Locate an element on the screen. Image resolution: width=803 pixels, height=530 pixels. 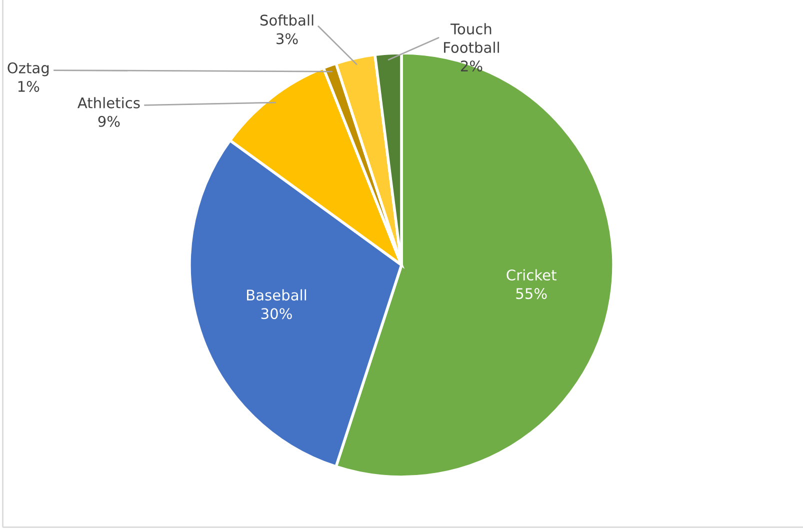
data-label: 9% is located at coordinates (109, 121).